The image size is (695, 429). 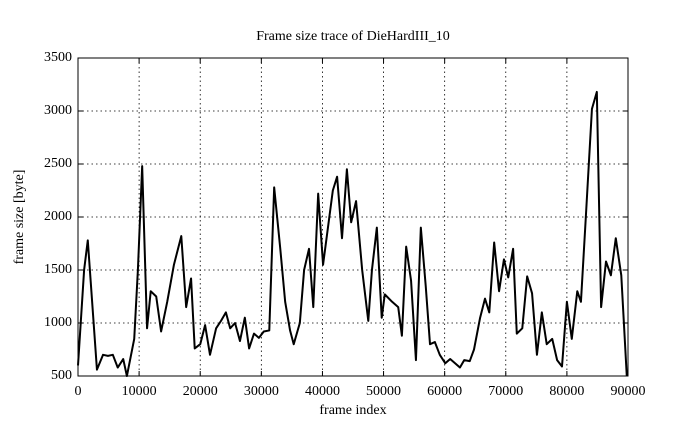 What do you see at coordinates (383, 391) in the screenshot?
I see `x-tick-label: 50000` at bounding box center [383, 391].